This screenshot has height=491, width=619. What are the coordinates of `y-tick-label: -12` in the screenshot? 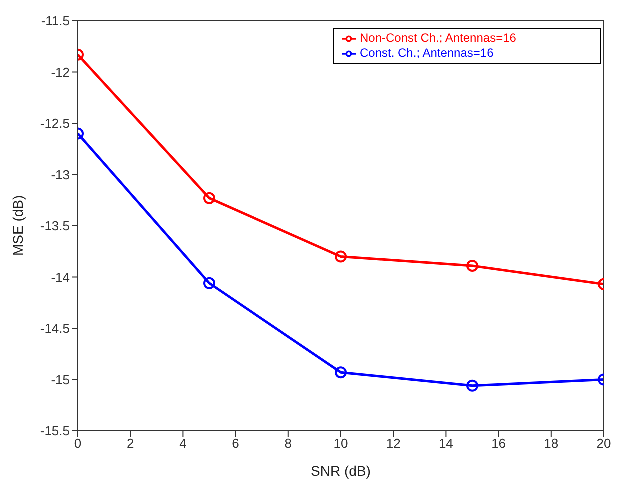 It's located at (60, 72).